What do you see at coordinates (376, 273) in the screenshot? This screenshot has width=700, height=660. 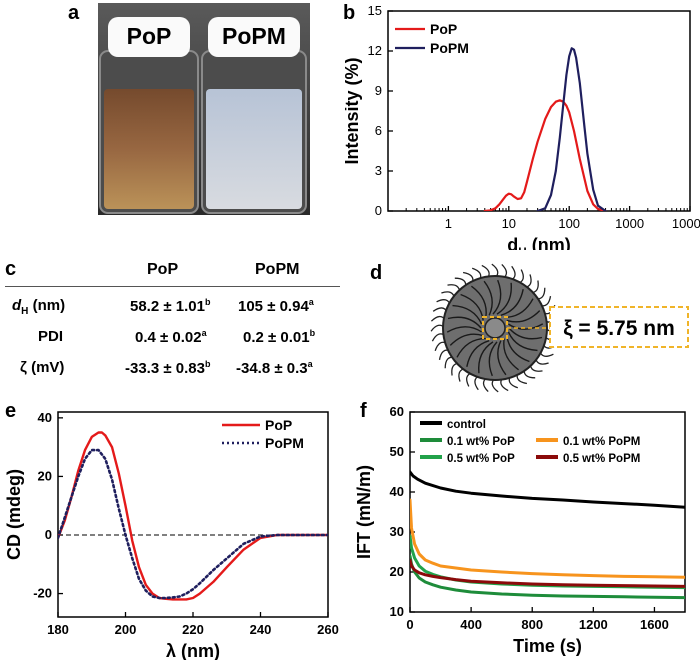 I see `panel-label-d: d` at bounding box center [376, 273].